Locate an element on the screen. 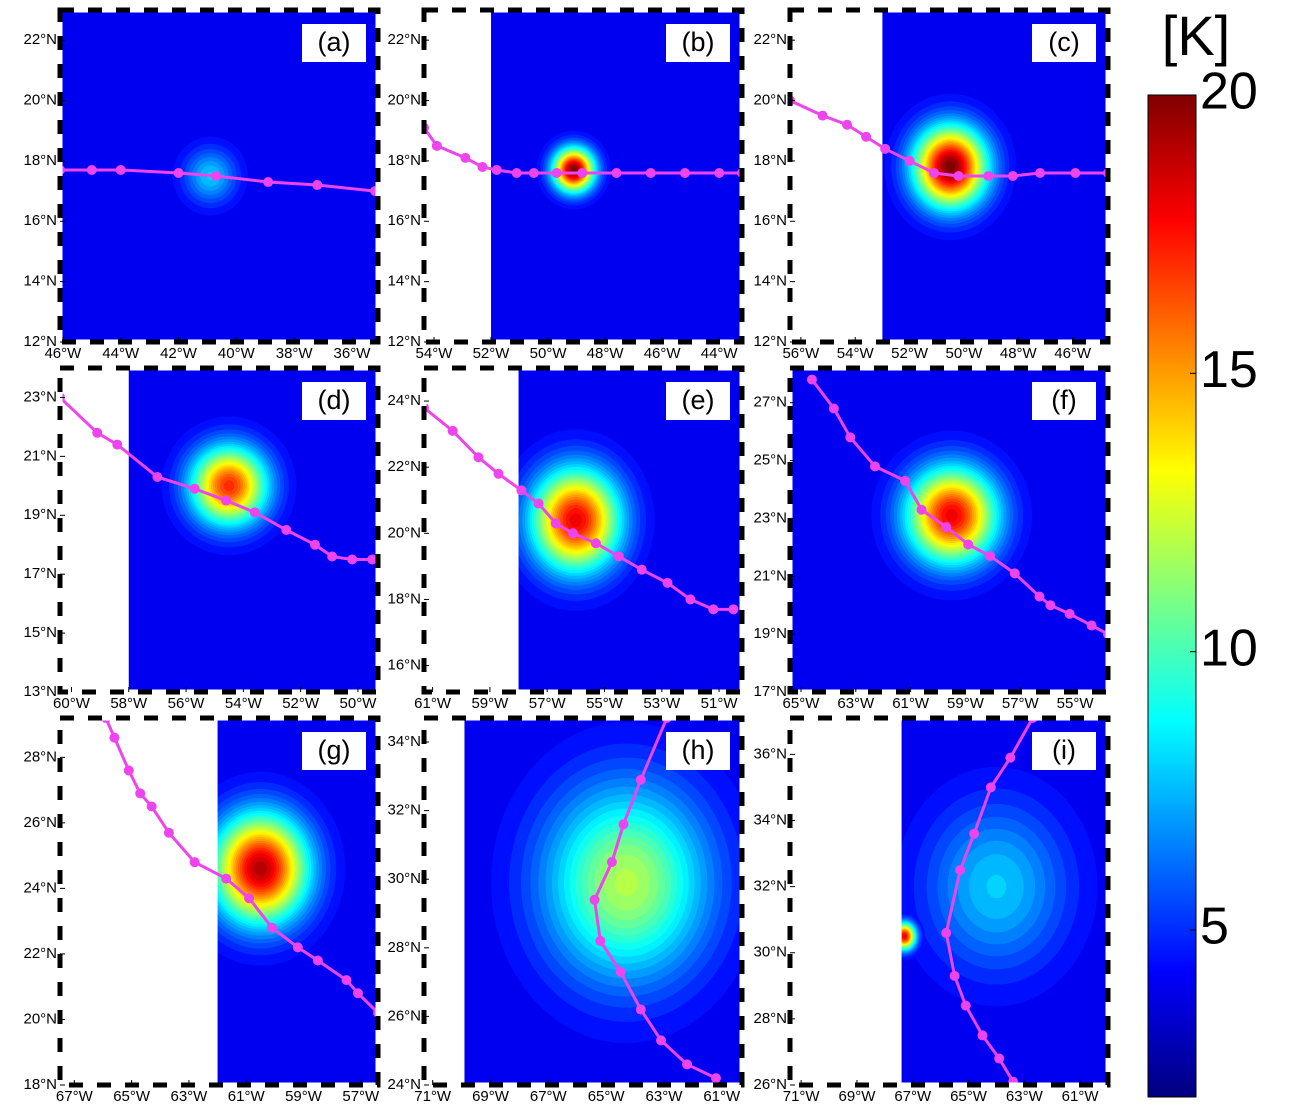 Image resolution: width=1295 pixels, height=1109 pixels. y-tick-label: 23°N is located at coordinates (770, 517).